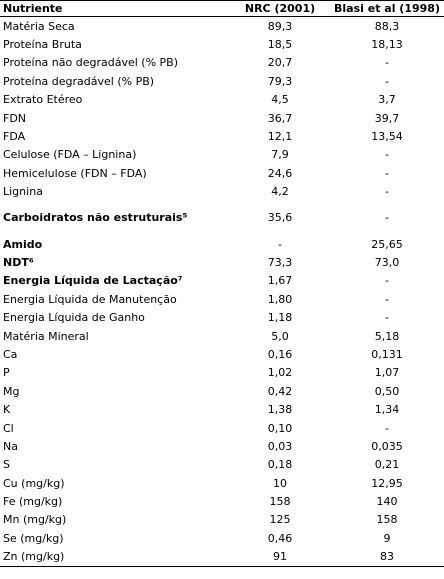  What do you see at coordinates (280, 118) in the screenshot?
I see `value-cell: 36,7` at bounding box center [280, 118].